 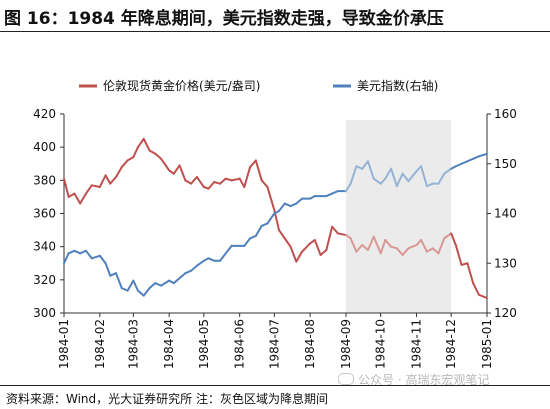 I want to click on y-right-tick-label: 120, so click(x=505, y=313).